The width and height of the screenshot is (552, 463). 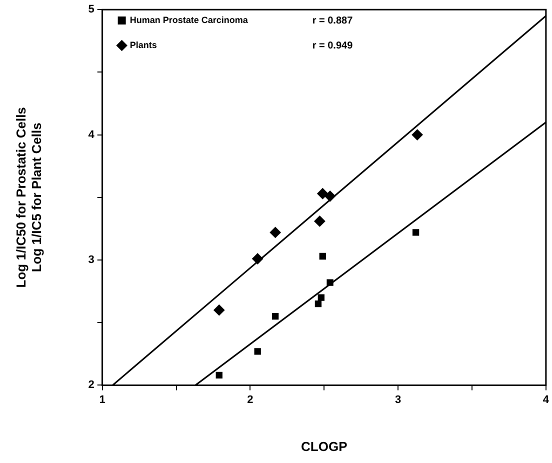 What do you see at coordinates (398, 400) in the screenshot?
I see `x-tick-label: 3` at bounding box center [398, 400].